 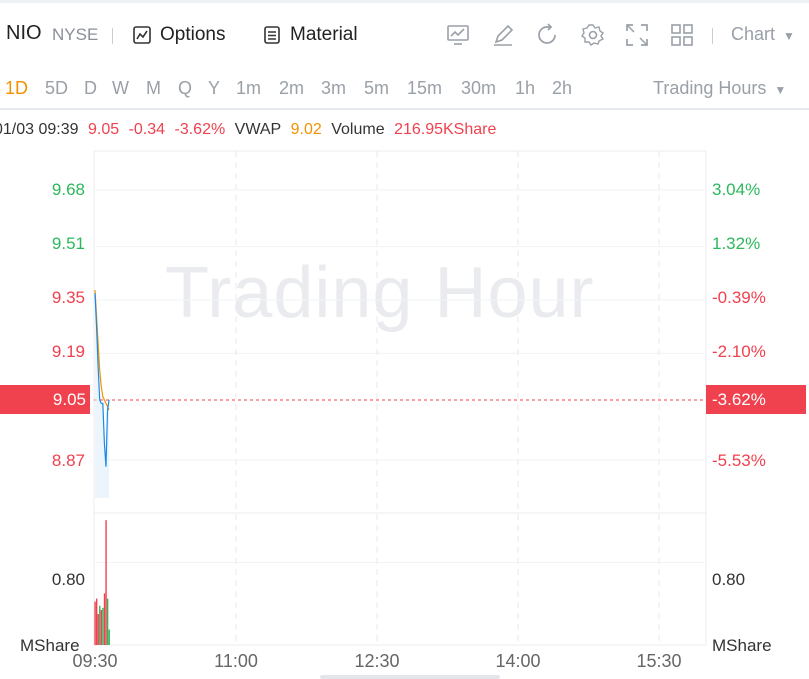 What do you see at coordinates (39, 129) in the screenshot?
I see `quote-datetime: 01/03 09:39` at bounding box center [39, 129].